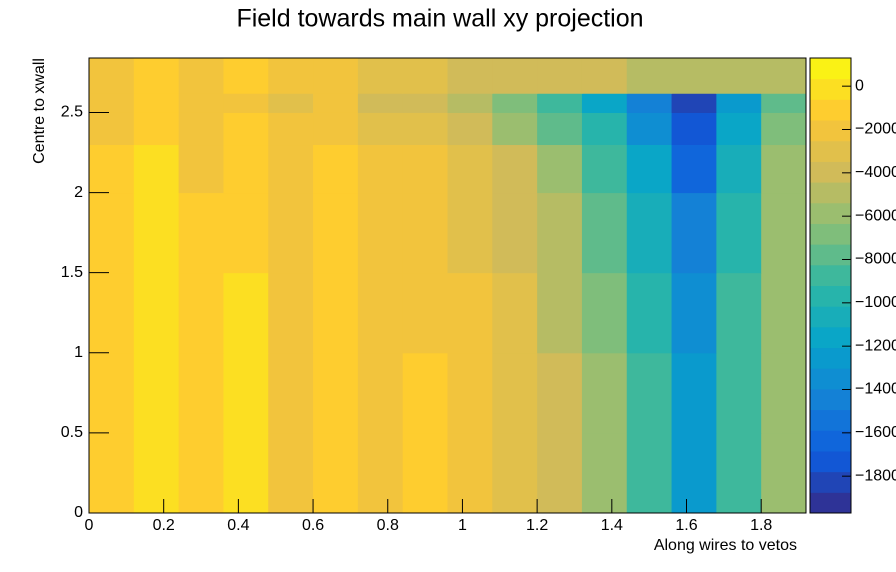  What do you see at coordinates (612, 525) in the screenshot?
I see `x-tick-label: 1.4` at bounding box center [612, 525].